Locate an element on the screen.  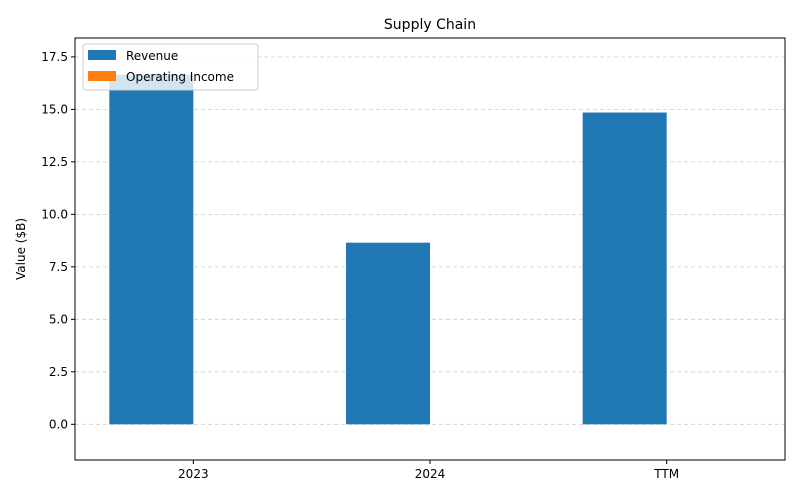
x-tick-label: TTM is located at coordinates (666, 474).